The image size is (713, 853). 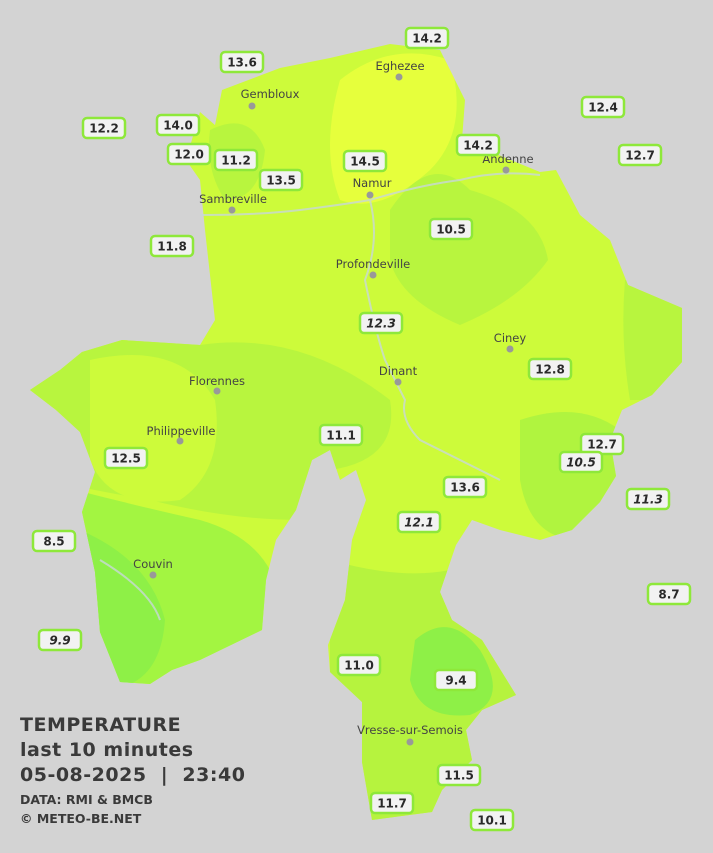 I want to click on station: 9.9, so click(x=60, y=640).